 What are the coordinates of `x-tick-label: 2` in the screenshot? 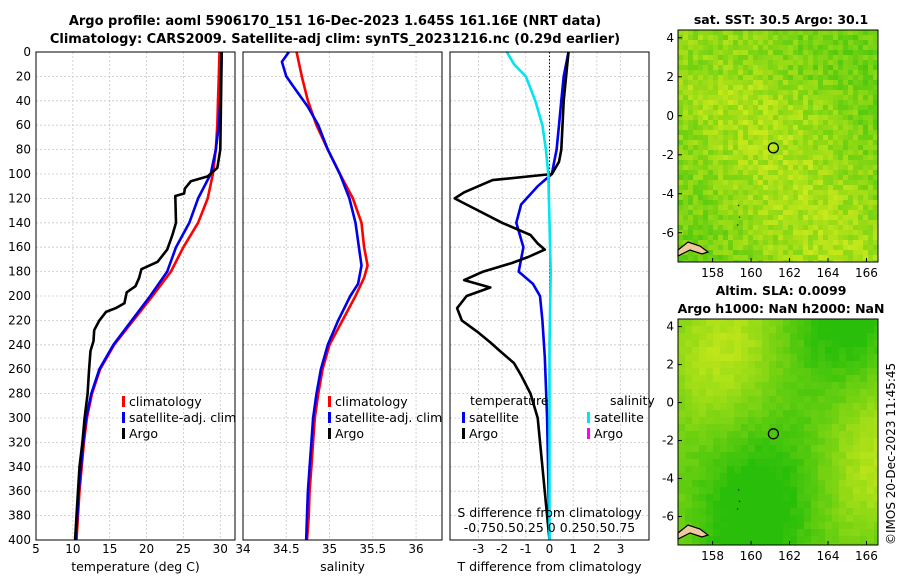 It's located at (597, 549).